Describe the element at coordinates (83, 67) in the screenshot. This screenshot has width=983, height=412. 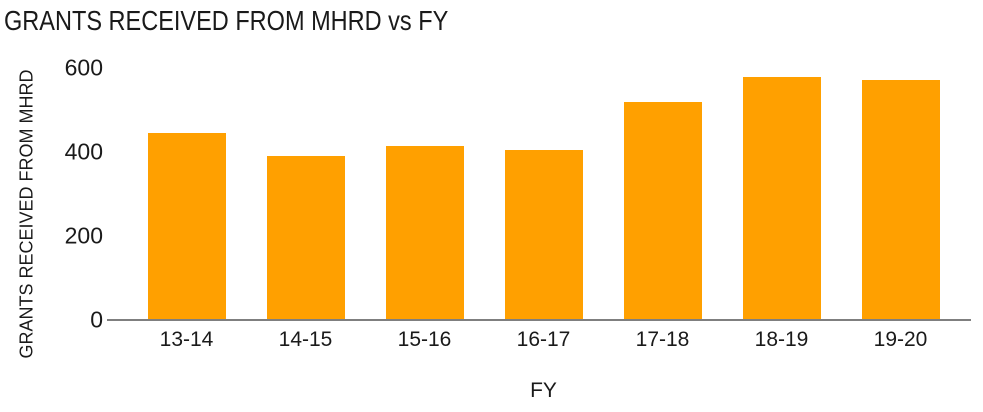
I see `y-tick-label-600: 600` at that location.